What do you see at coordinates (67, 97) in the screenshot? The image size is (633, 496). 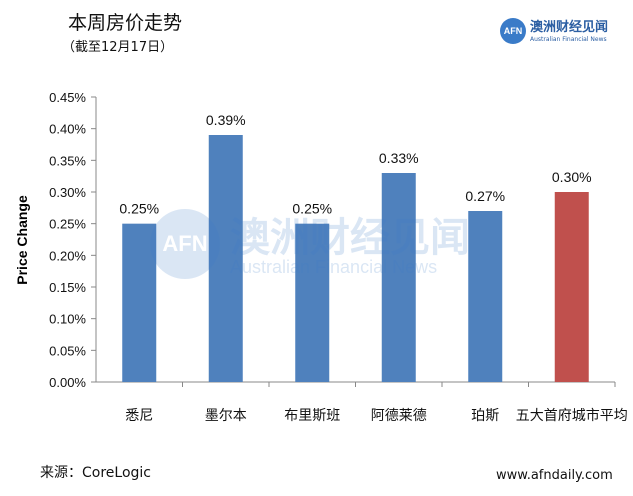 I see `y-tick-label: 0.45%` at bounding box center [67, 97].